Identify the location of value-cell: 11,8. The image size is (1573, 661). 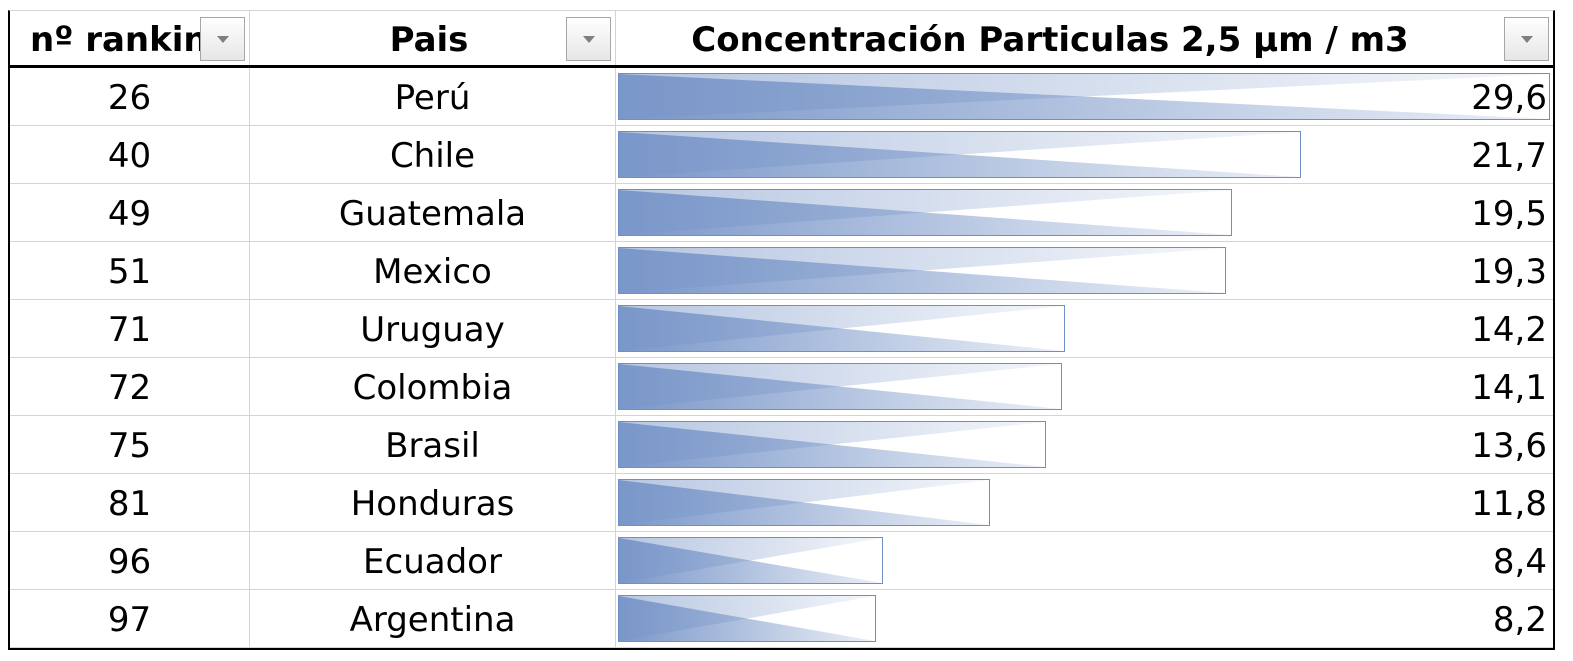
(1084, 503).